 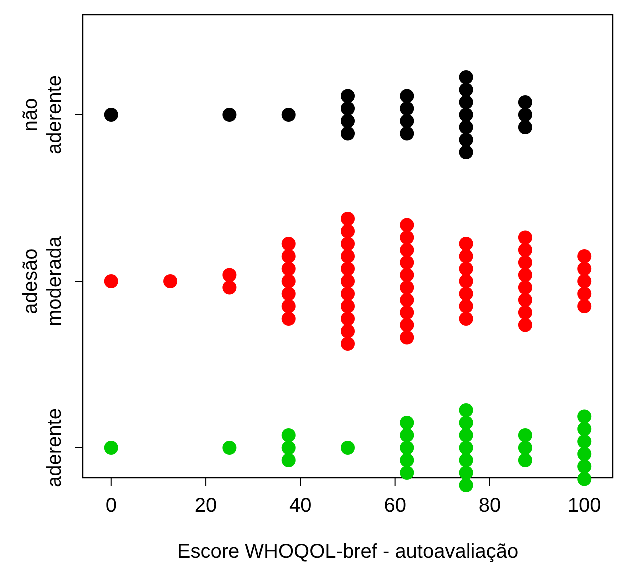 What do you see at coordinates (585, 506) in the screenshot?
I see `x-tick-label: 100` at bounding box center [585, 506].